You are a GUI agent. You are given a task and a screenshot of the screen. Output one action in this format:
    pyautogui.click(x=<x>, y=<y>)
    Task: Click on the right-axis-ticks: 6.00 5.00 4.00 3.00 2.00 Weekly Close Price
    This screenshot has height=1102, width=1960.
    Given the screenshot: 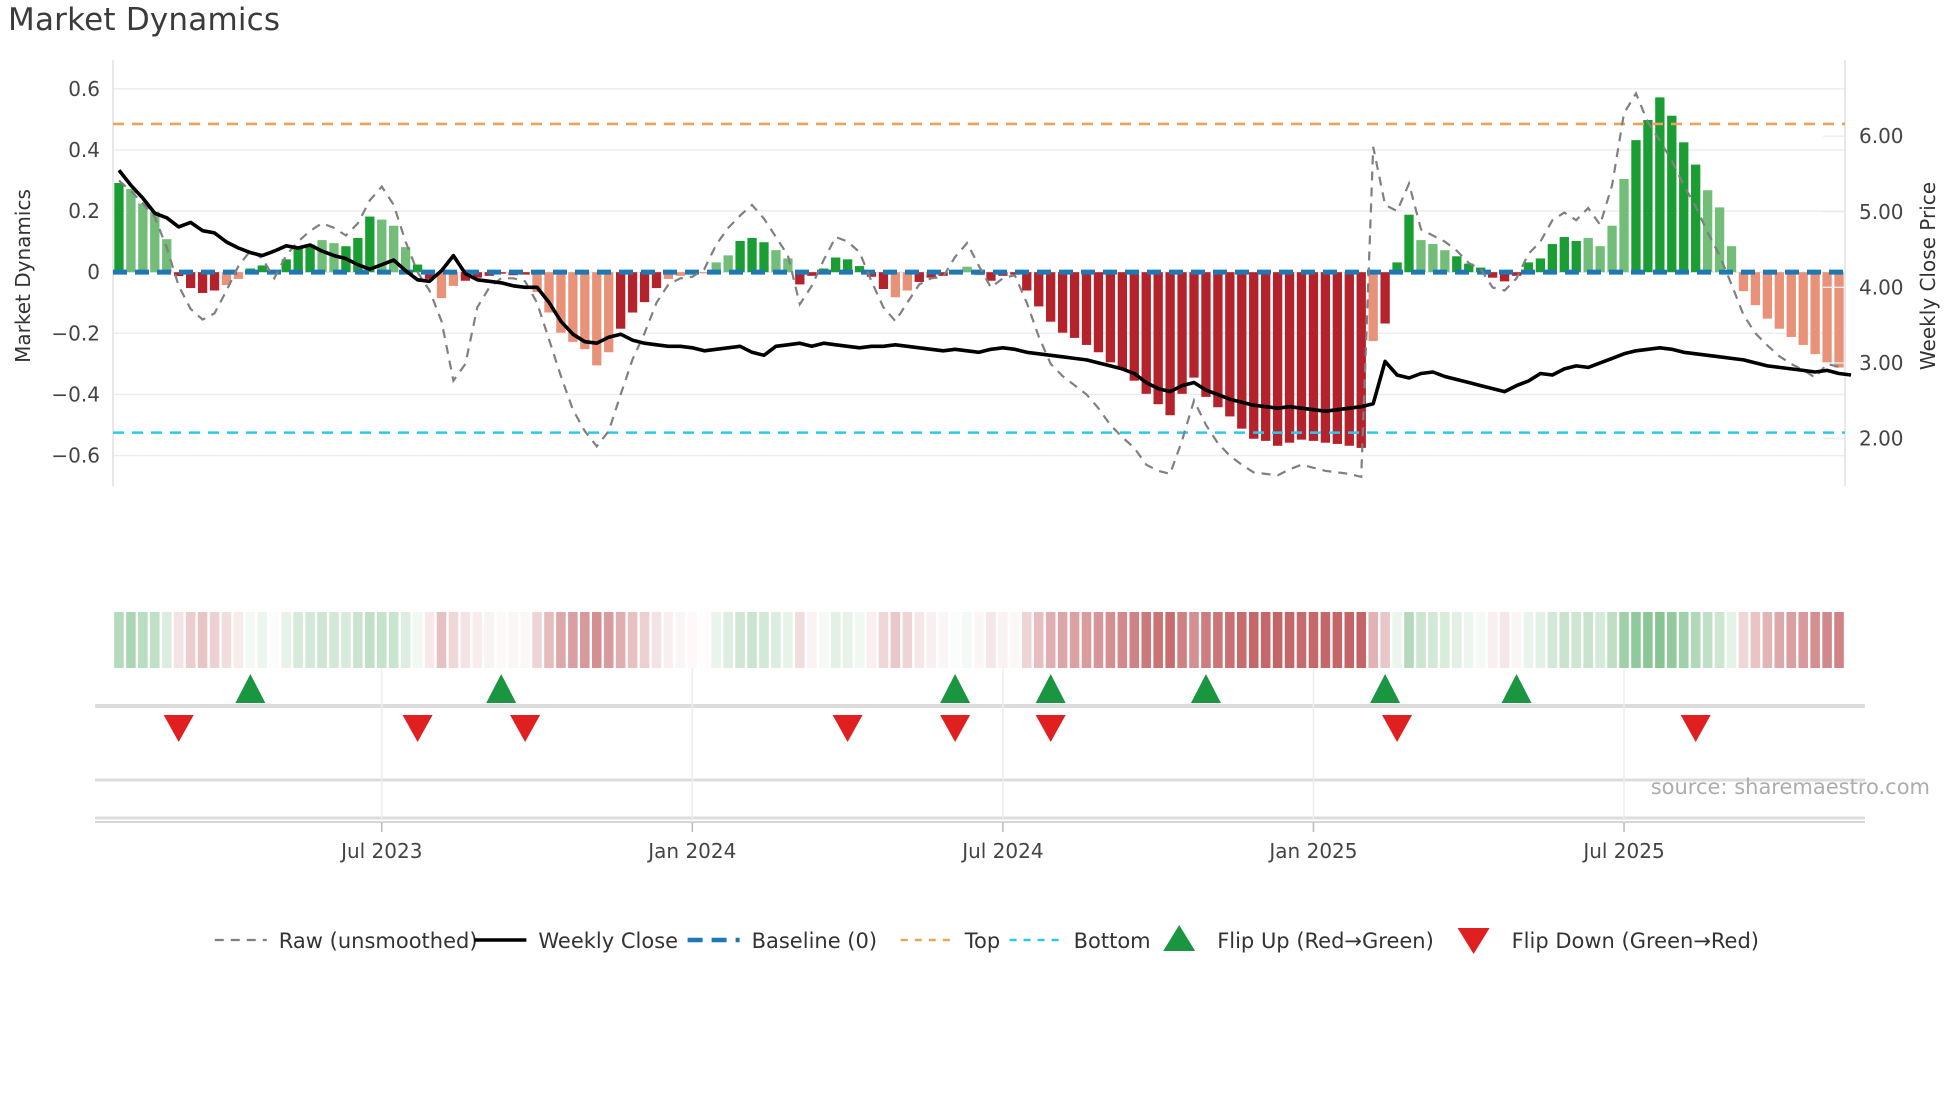 What is the action you would take?
    pyautogui.click(x=1881, y=287)
    